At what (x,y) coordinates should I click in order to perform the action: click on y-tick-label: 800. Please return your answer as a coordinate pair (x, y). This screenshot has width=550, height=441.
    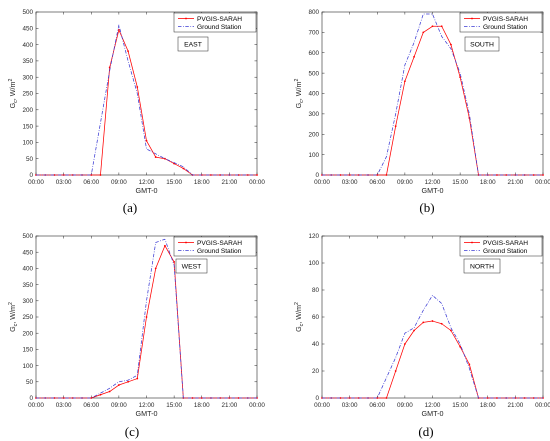
    Looking at the image, I should click on (313, 12).